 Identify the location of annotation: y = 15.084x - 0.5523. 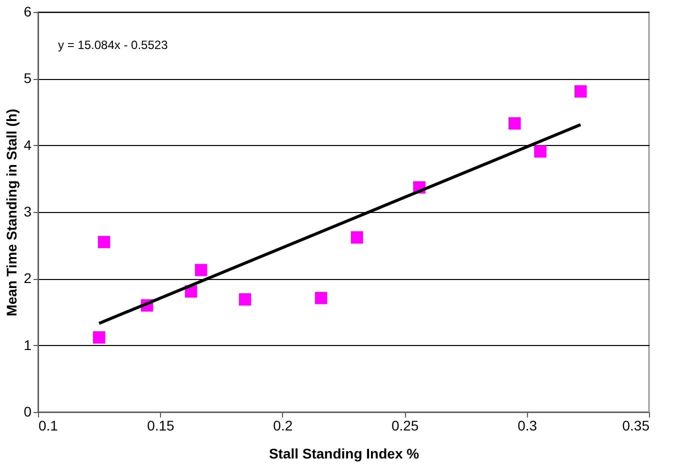
(113, 45).